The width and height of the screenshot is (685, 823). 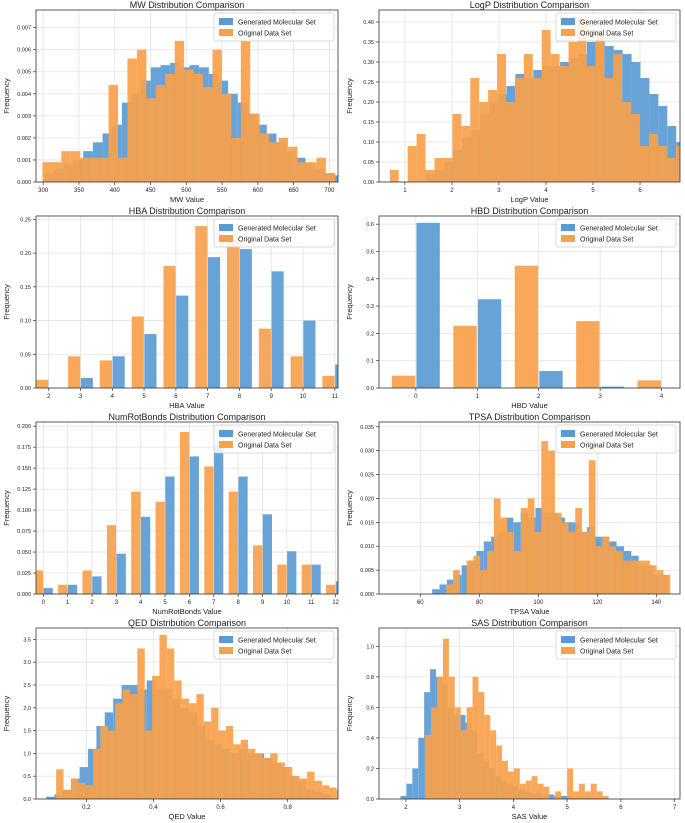 I want to click on x-tick-label: 6, so click(x=640, y=191).